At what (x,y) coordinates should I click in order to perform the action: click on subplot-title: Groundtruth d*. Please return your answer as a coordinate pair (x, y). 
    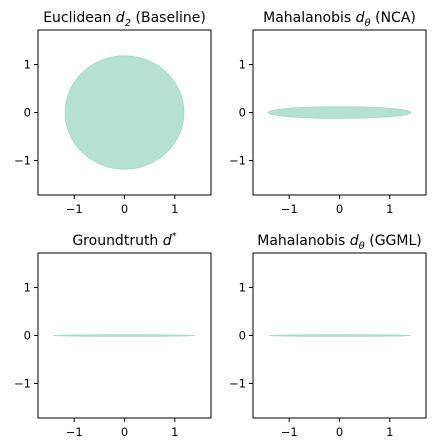
    Looking at the image, I should click on (124, 240).